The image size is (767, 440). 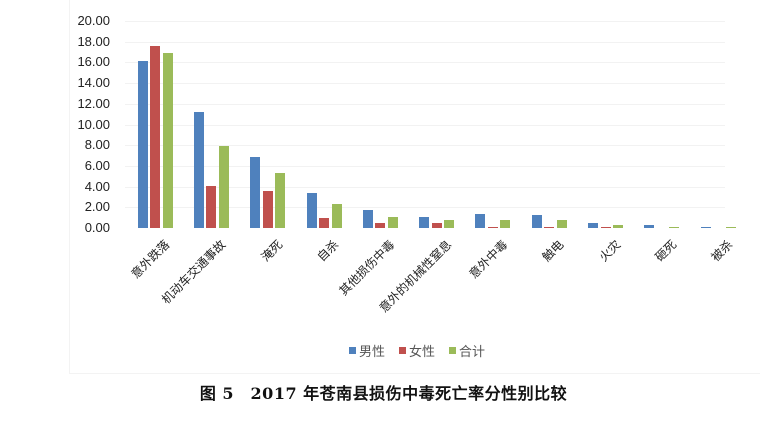 What do you see at coordinates (93, 83) in the screenshot?
I see `y-tick-label: 14.00` at bounding box center [93, 83].